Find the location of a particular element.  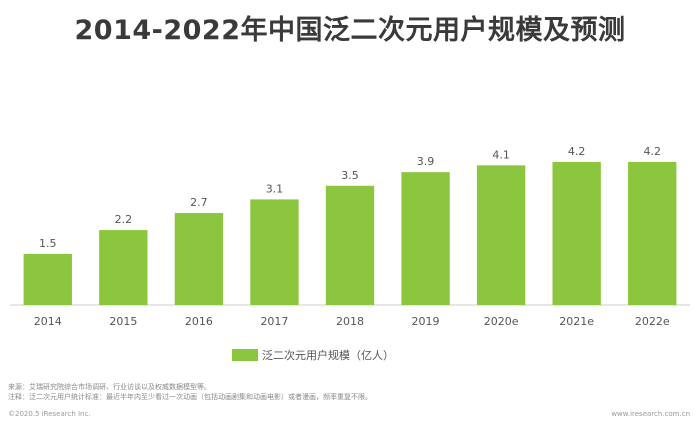

data-label-2016: 2.7 is located at coordinates (199, 202).